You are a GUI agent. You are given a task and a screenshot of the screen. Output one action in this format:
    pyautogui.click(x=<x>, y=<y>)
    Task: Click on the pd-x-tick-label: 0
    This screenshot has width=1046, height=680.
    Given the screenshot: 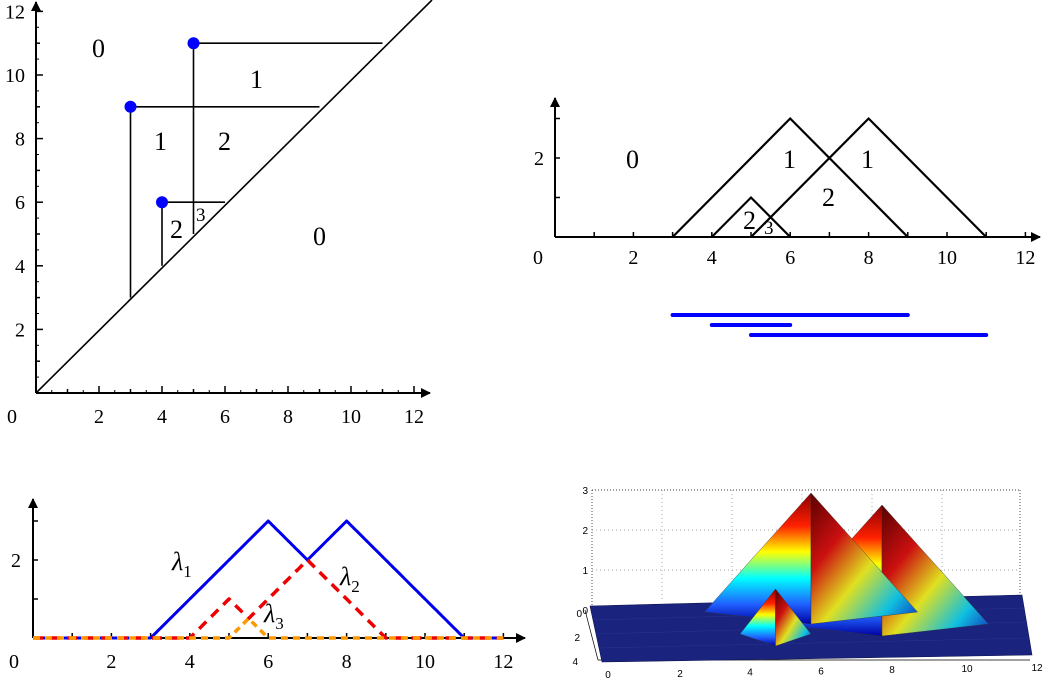 What is the action you would take?
    pyautogui.click(x=12, y=417)
    